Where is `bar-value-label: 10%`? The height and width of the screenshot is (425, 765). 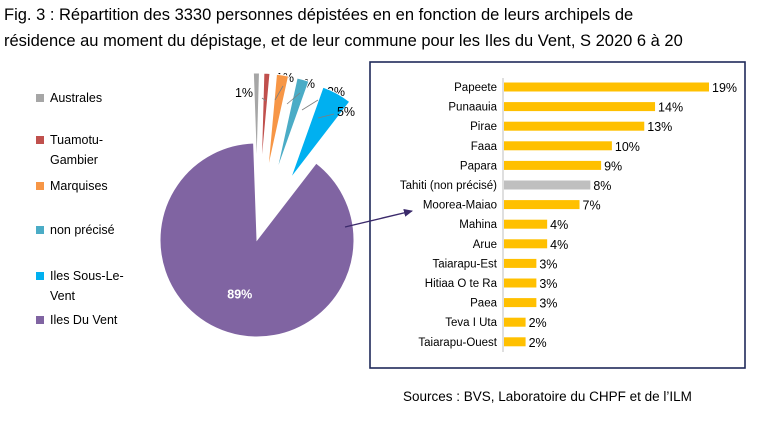 bar-value-label: 10% is located at coordinates (627, 147).